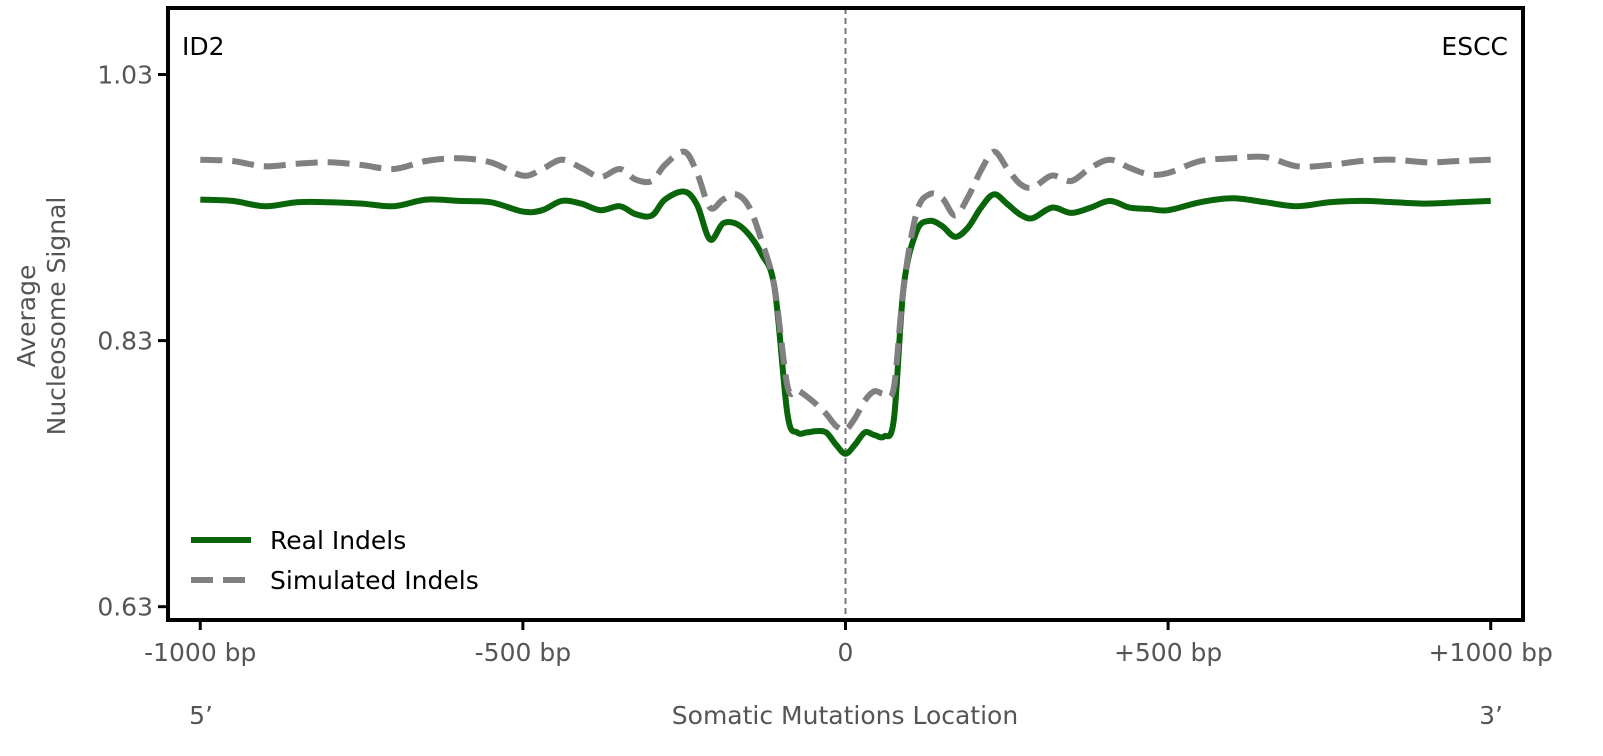 This screenshot has width=1603, height=756. What do you see at coordinates (846, 652) in the screenshot?
I see `x-tick-label: 0` at bounding box center [846, 652].